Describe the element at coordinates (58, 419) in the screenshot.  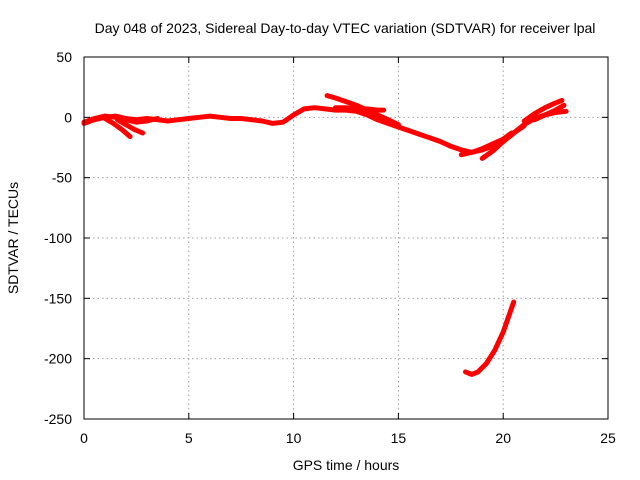
I see `y-tick-label: -250` at that location.